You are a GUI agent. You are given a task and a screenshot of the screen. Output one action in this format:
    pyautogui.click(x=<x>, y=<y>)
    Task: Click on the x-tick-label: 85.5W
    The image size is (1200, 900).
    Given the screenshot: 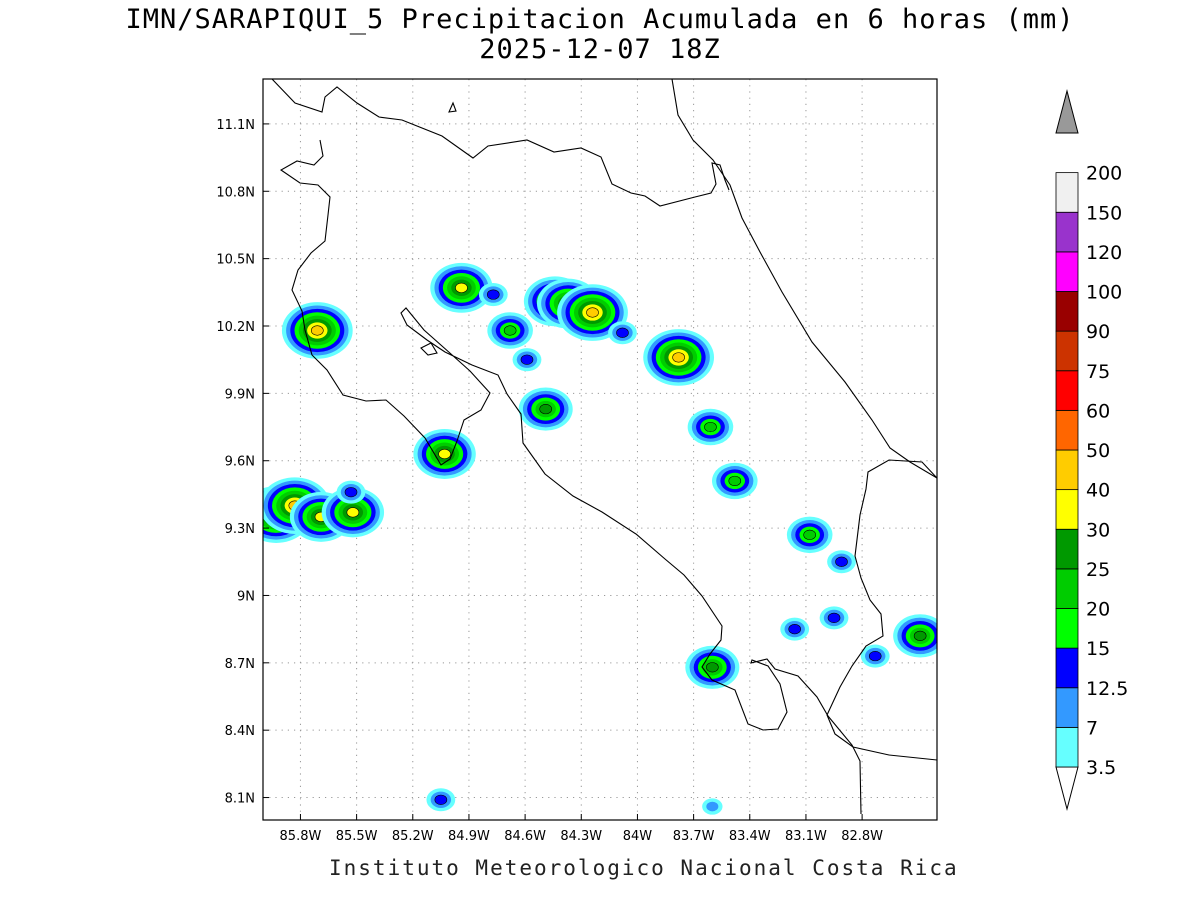 What is the action you would take?
    pyautogui.click(x=357, y=836)
    